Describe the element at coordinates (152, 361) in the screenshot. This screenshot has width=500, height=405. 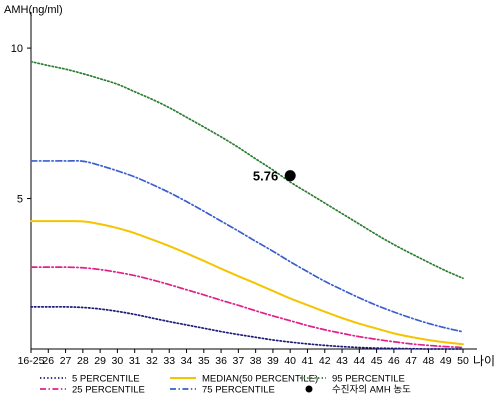
I see `x-tick-label: 32` at that location.